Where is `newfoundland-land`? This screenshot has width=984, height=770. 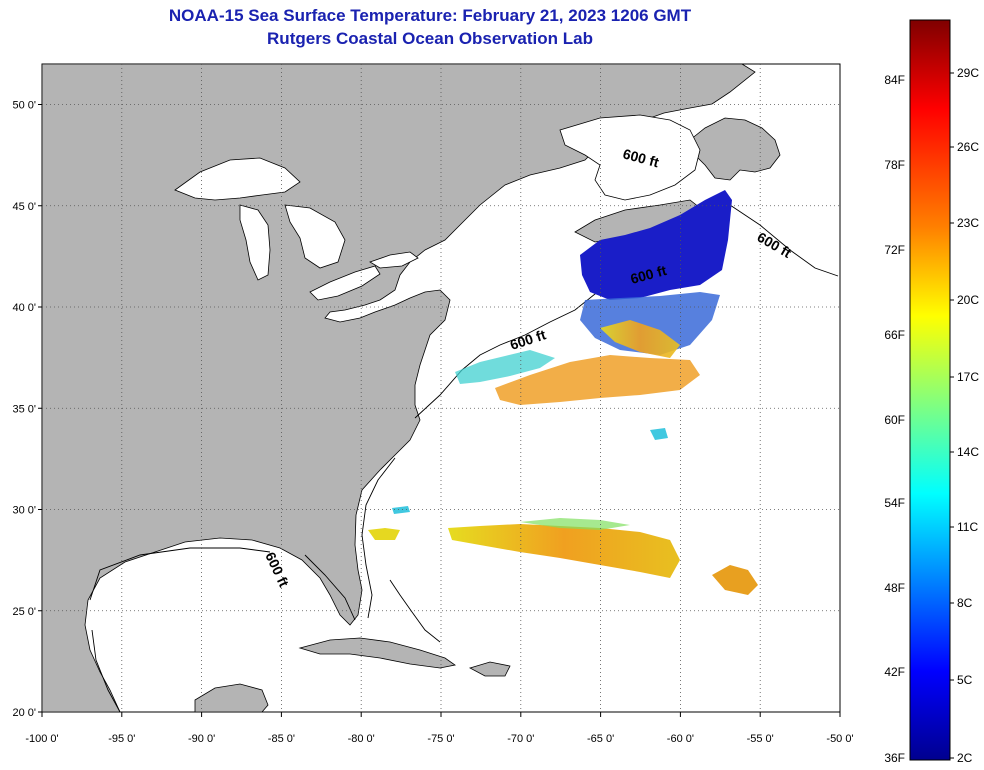
newfoundland-land is located at coordinates (735, 149).